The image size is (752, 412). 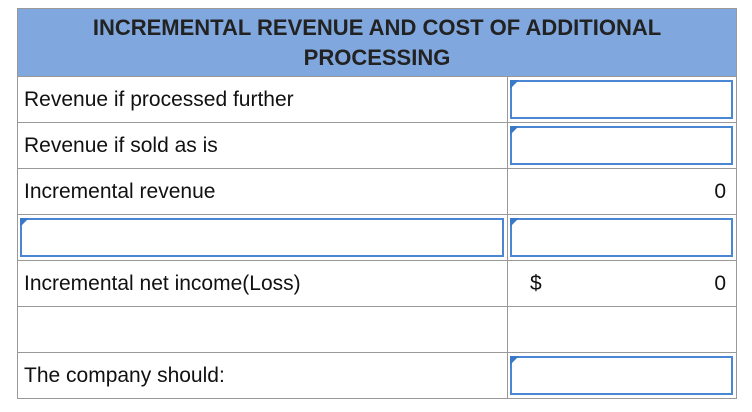 I want to click on row: Incremental net income(Loss) $ 0, so click(x=377, y=284).